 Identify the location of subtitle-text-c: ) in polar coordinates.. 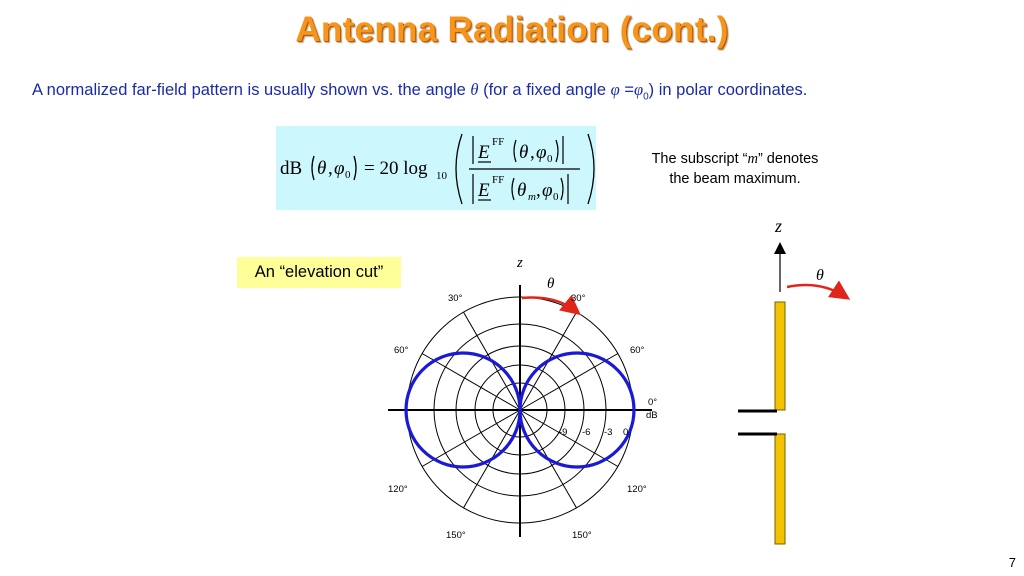
(728, 90).